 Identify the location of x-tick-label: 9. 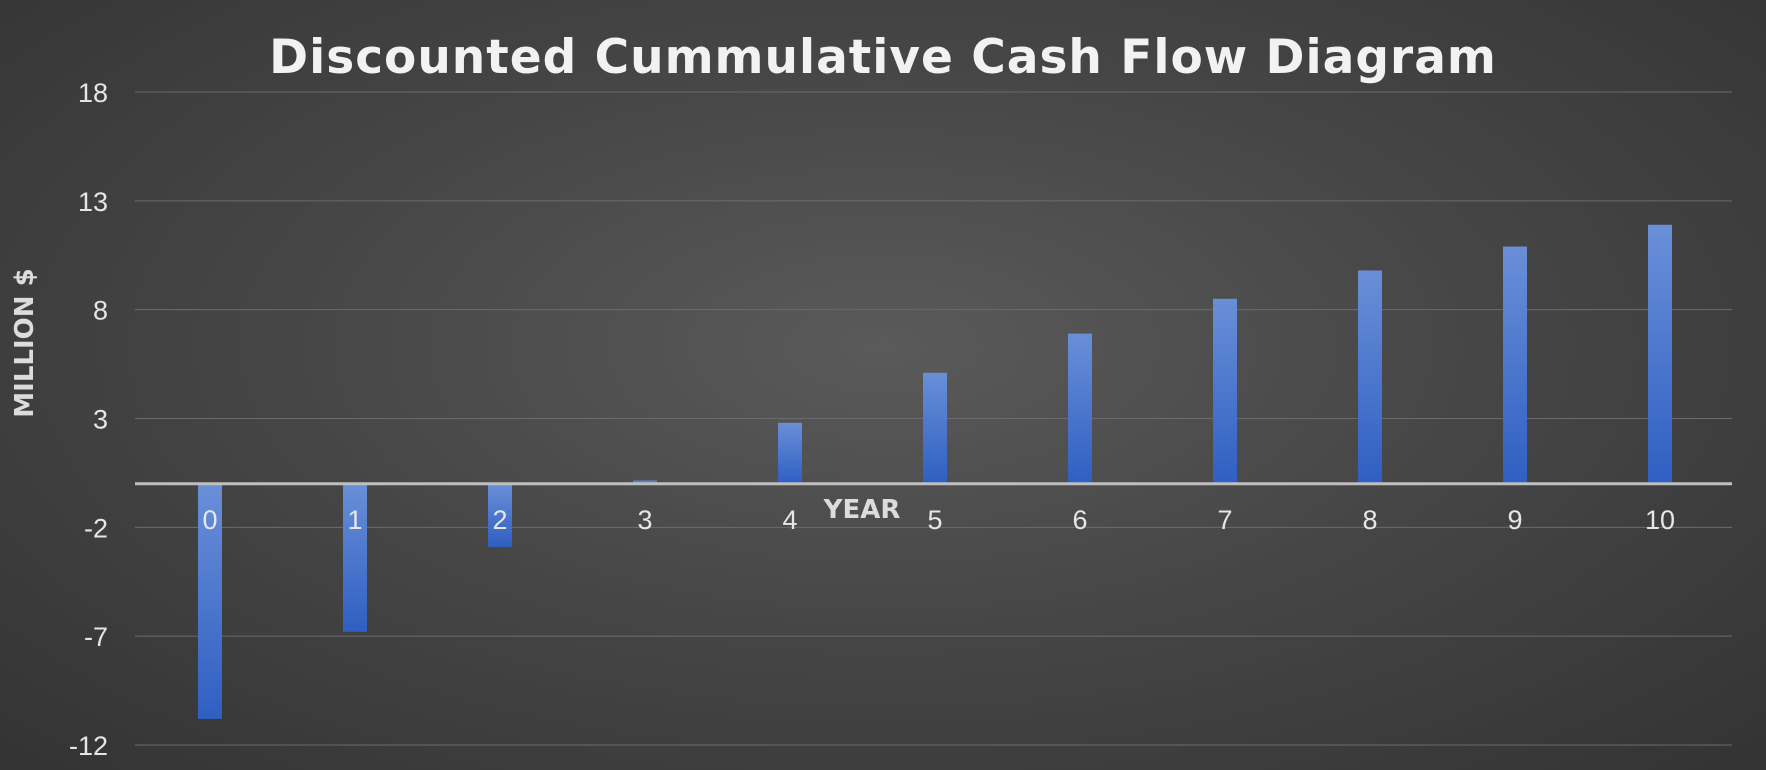
(1514, 520).